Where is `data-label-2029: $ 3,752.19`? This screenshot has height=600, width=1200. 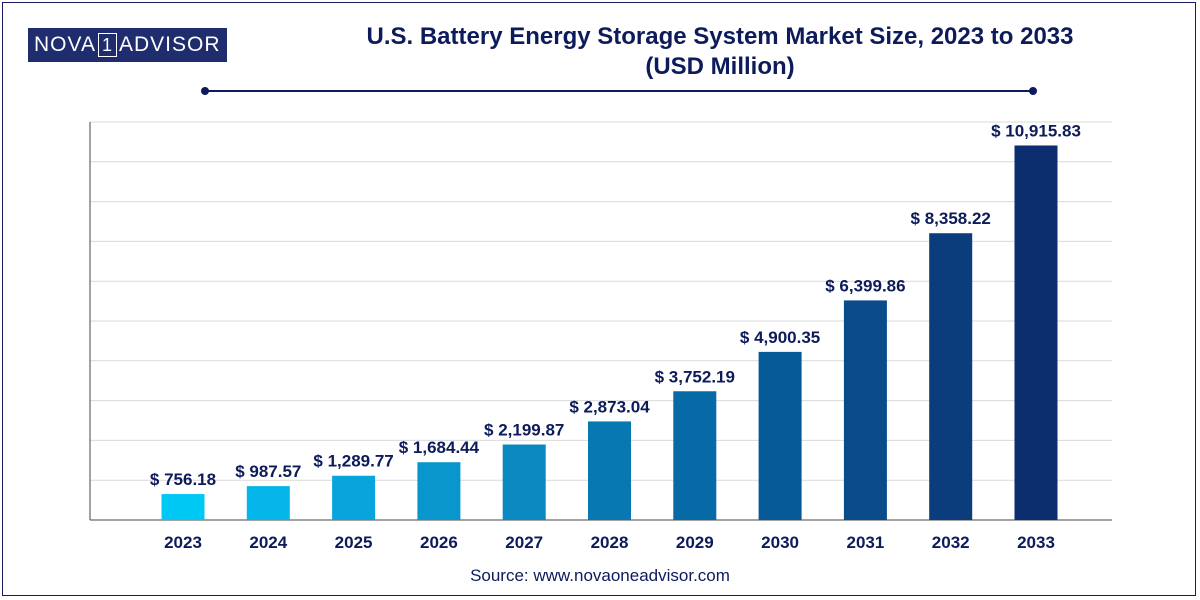
data-label-2029: $ 3,752.19 is located at coordinates (695, 376).